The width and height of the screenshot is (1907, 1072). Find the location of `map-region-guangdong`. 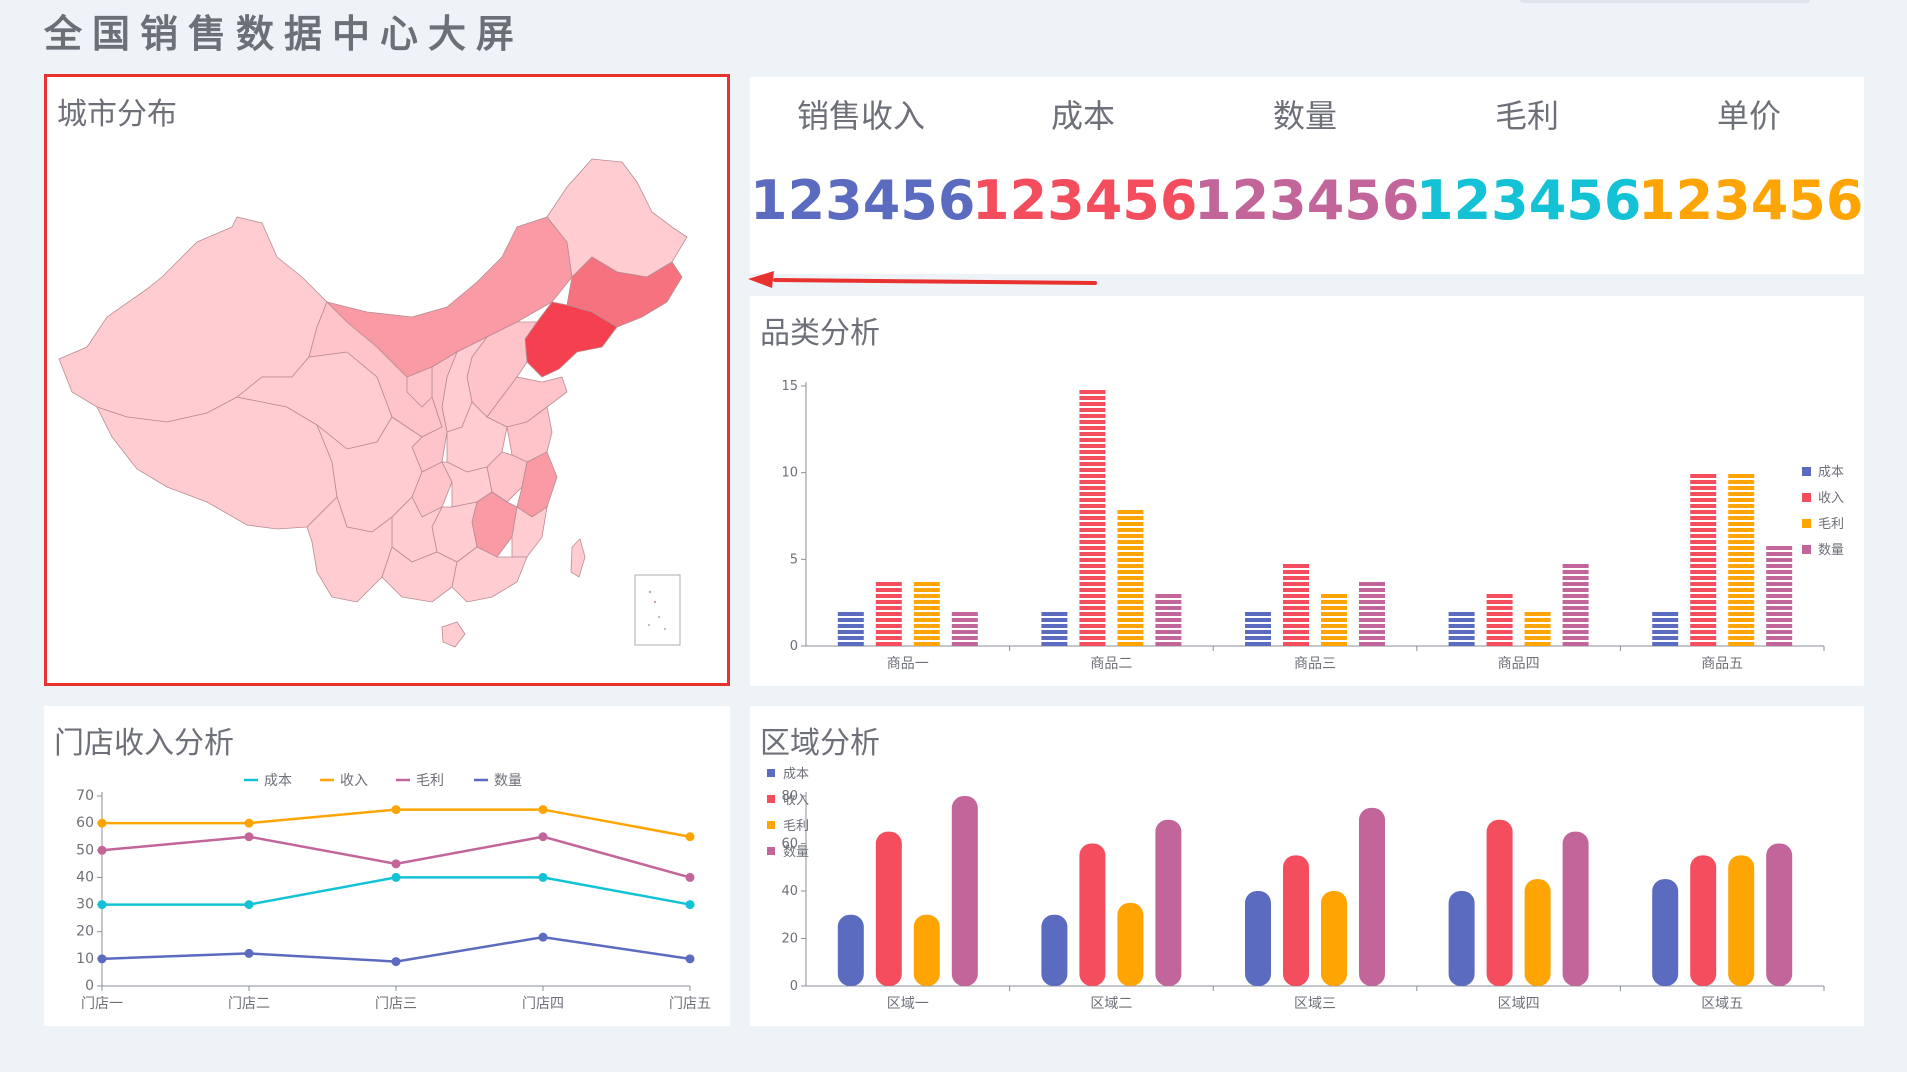

map-region-guangdong is located at coordinates (489, 574).